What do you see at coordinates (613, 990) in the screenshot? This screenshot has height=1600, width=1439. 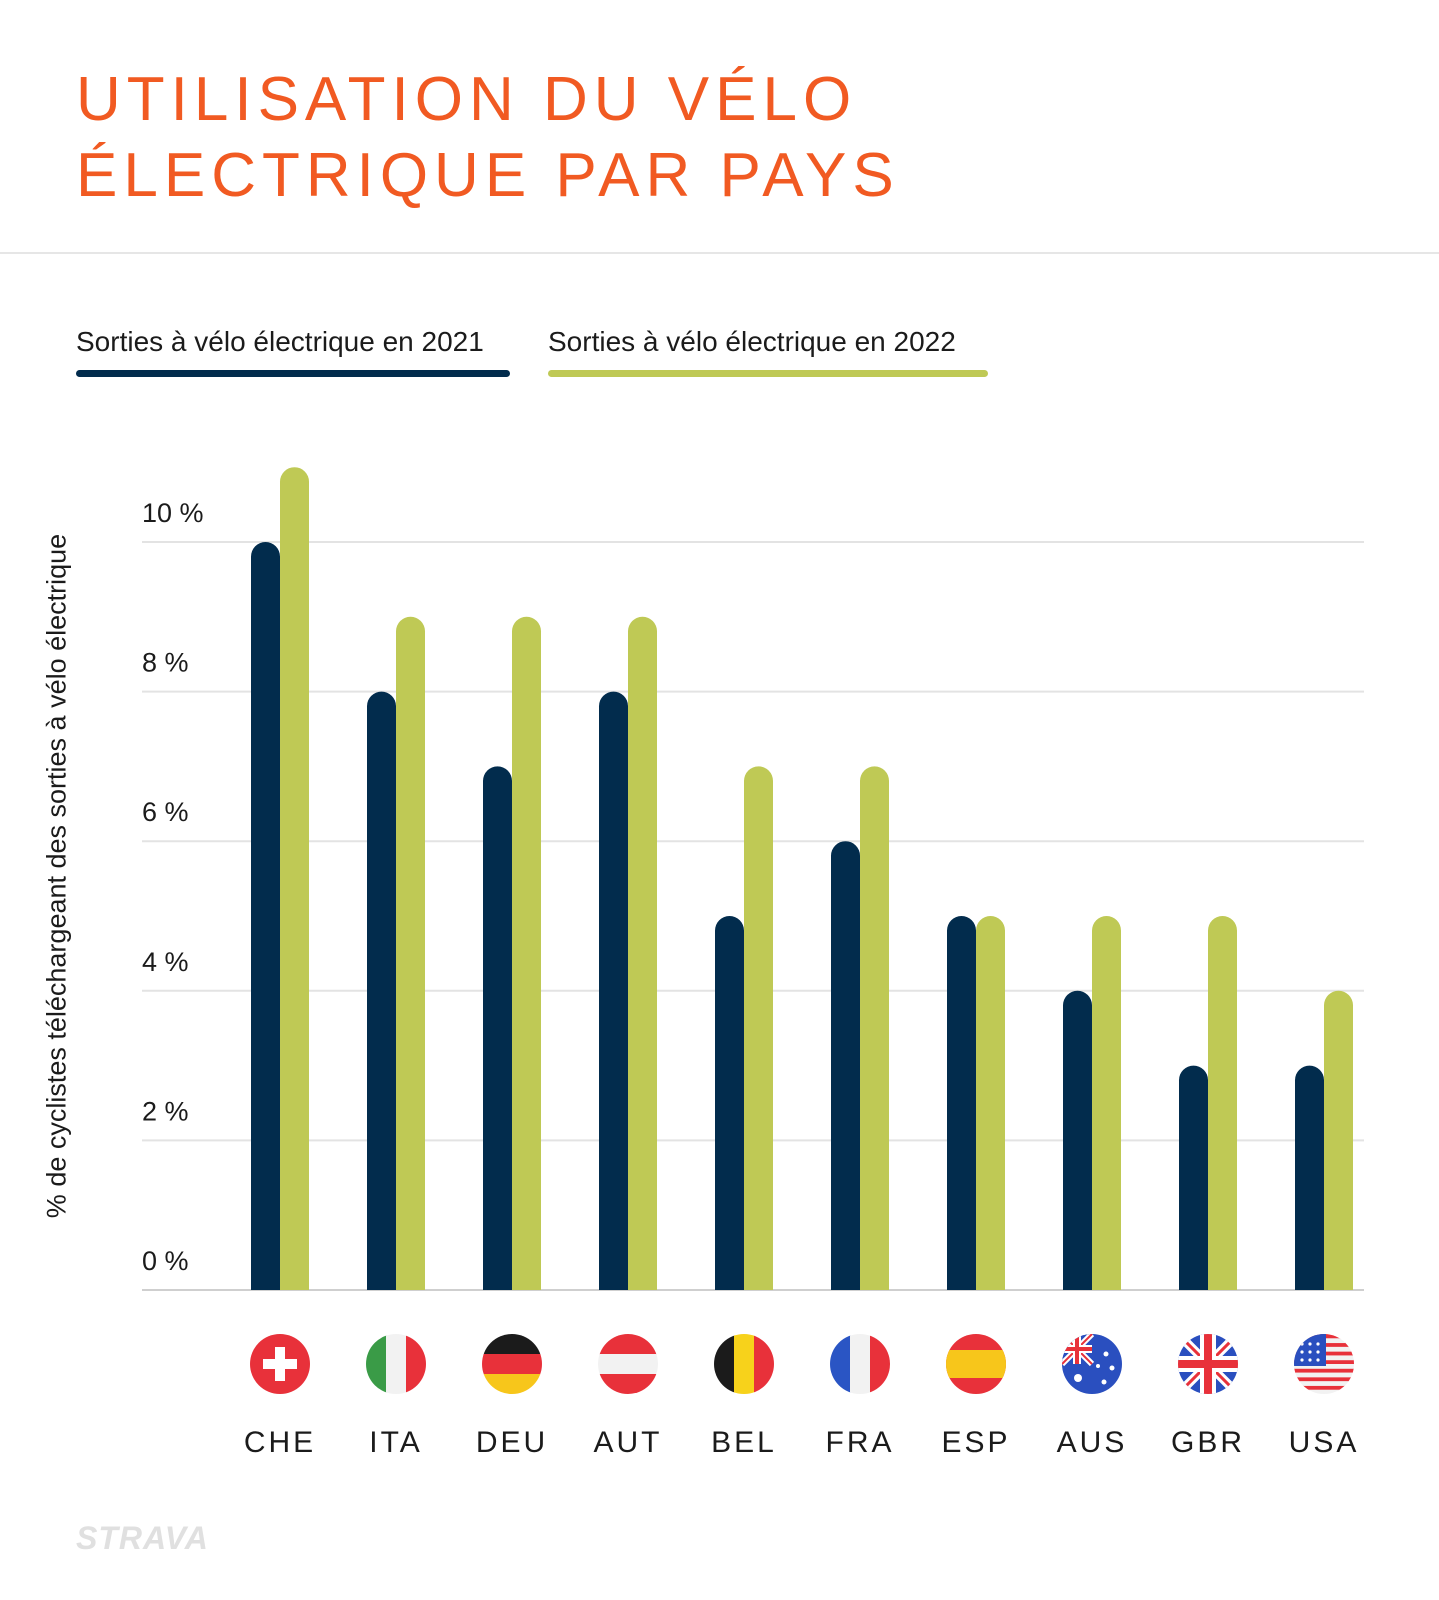 I see `bar-aut-2021` at bounding box center [613, 990].